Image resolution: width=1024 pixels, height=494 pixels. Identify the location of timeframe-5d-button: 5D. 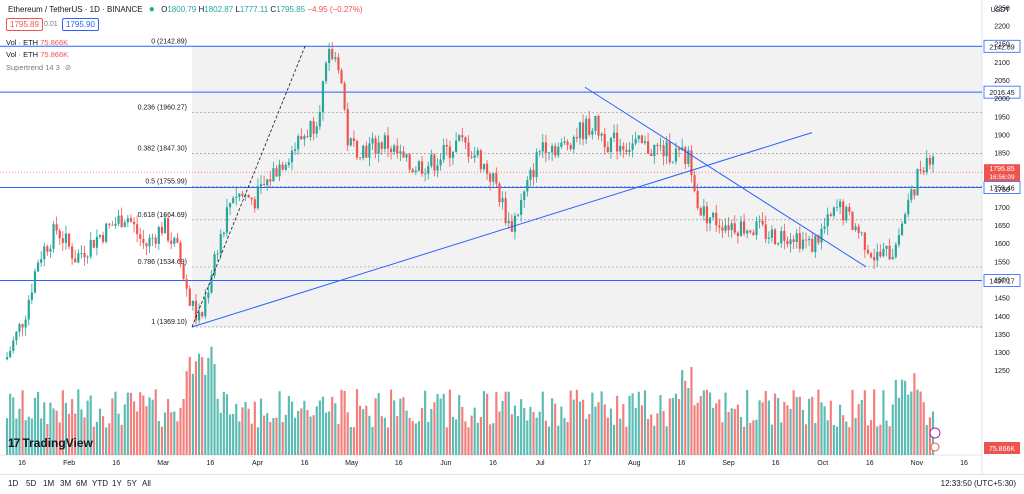
(31, 483).